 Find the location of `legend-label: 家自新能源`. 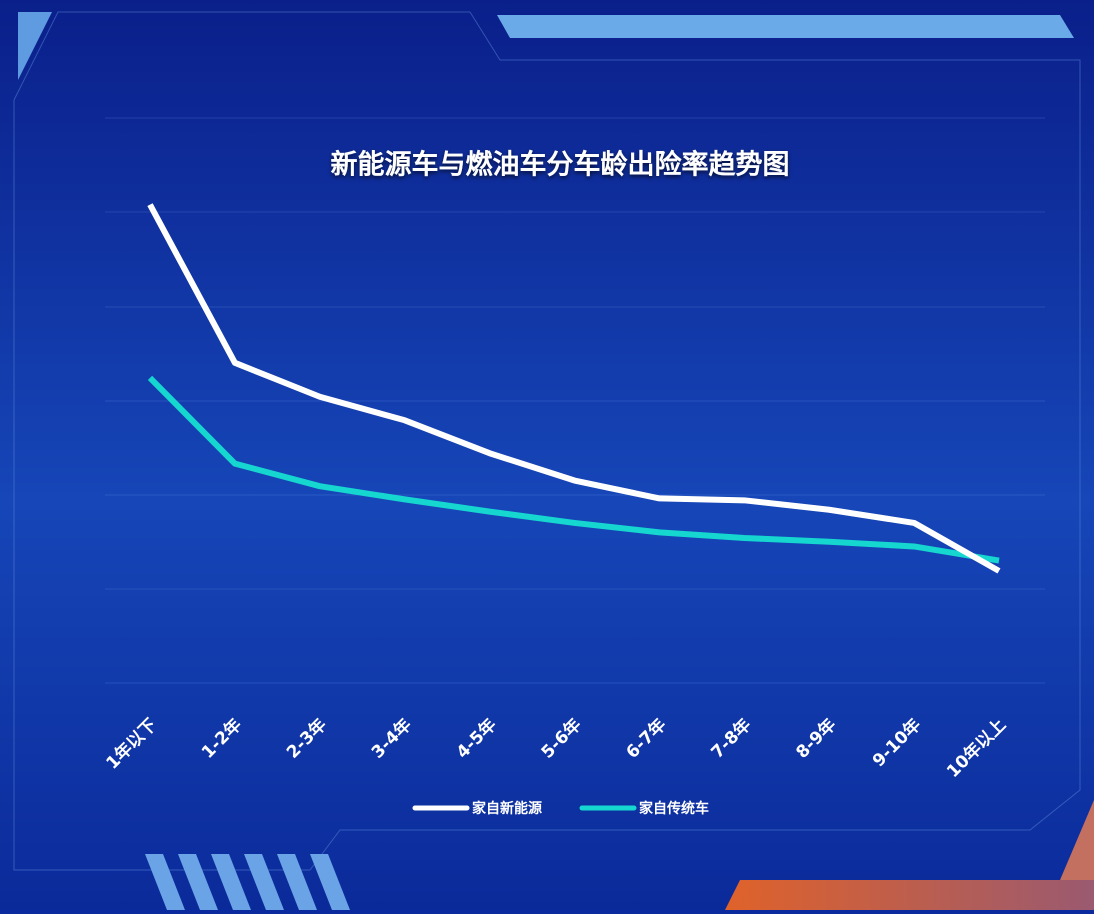

legend-label: 家自新能源 is located at coordinates (507, 808).